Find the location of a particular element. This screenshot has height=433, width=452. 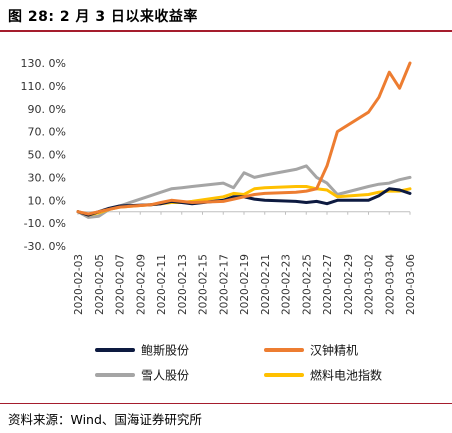

legend-label: 雪人股份 is located at coordinates (165, 376).